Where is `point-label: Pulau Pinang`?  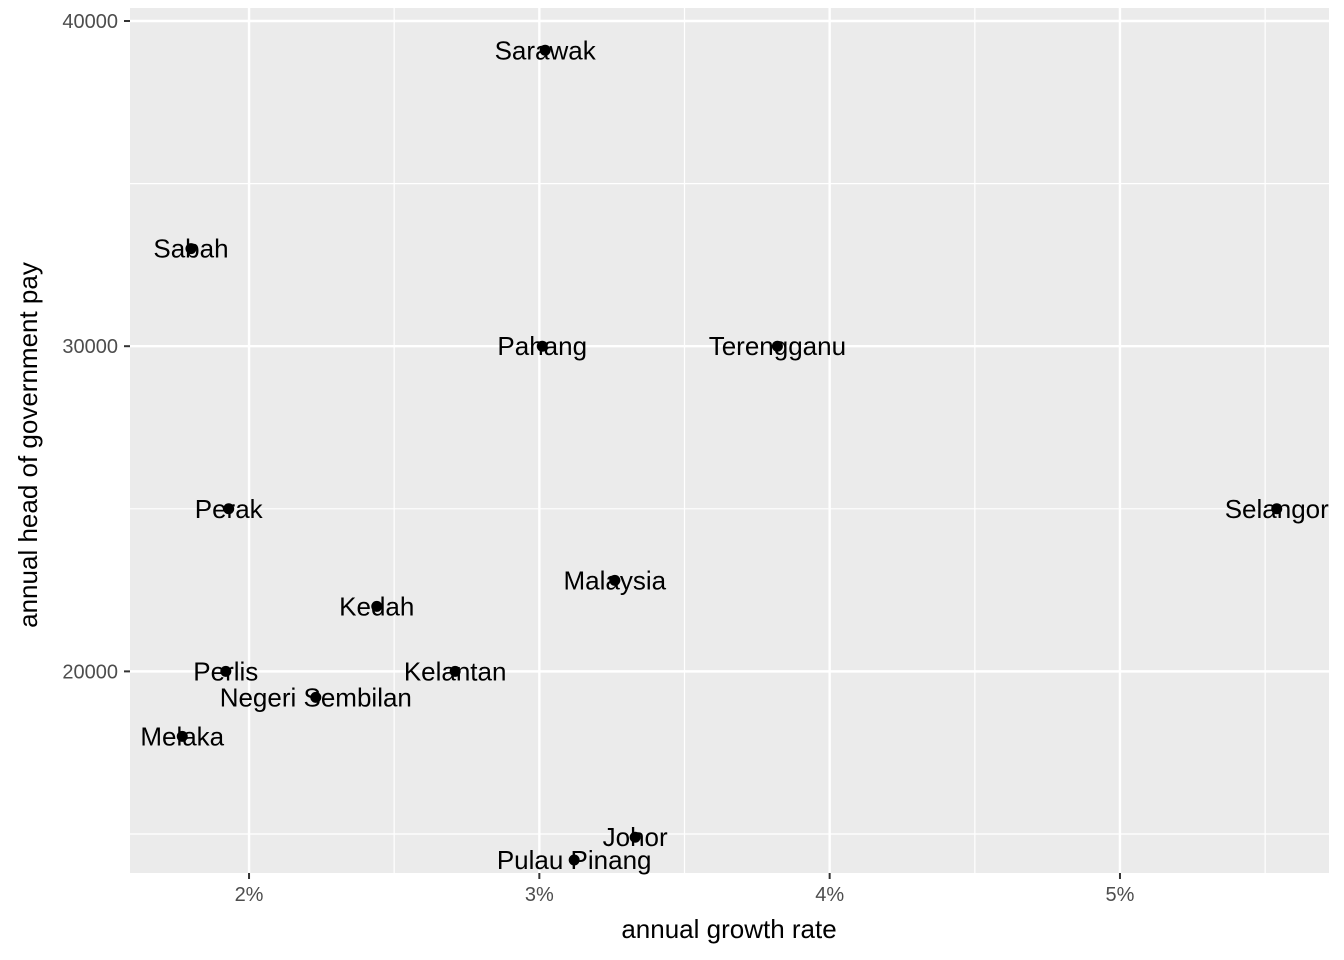
point-label: Pulau Pinang is located at coordinates (574, 860).